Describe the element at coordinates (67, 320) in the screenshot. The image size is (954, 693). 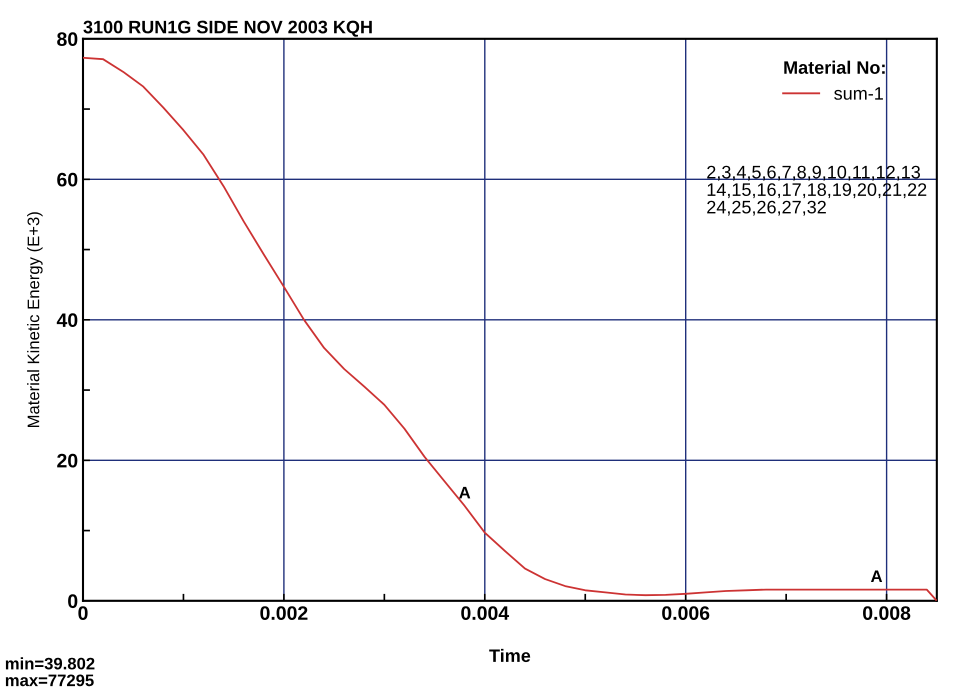
I see `y-tick-label: 40` at that location.